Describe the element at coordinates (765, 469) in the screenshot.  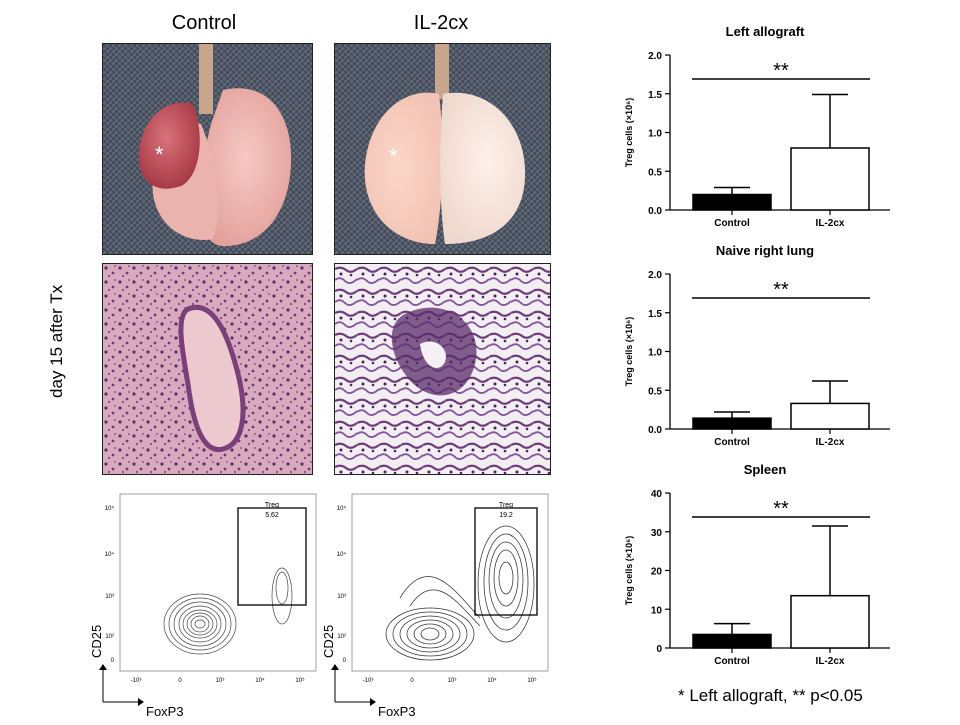
I see `chart-title: Spleen` at that location.